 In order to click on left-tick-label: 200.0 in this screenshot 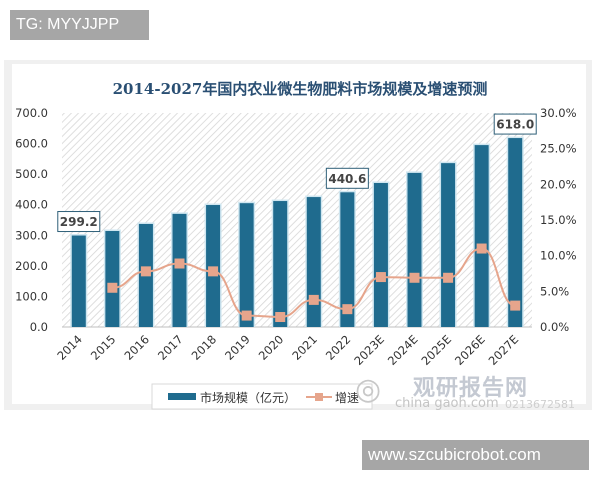, I will do `click(31, 266)`.